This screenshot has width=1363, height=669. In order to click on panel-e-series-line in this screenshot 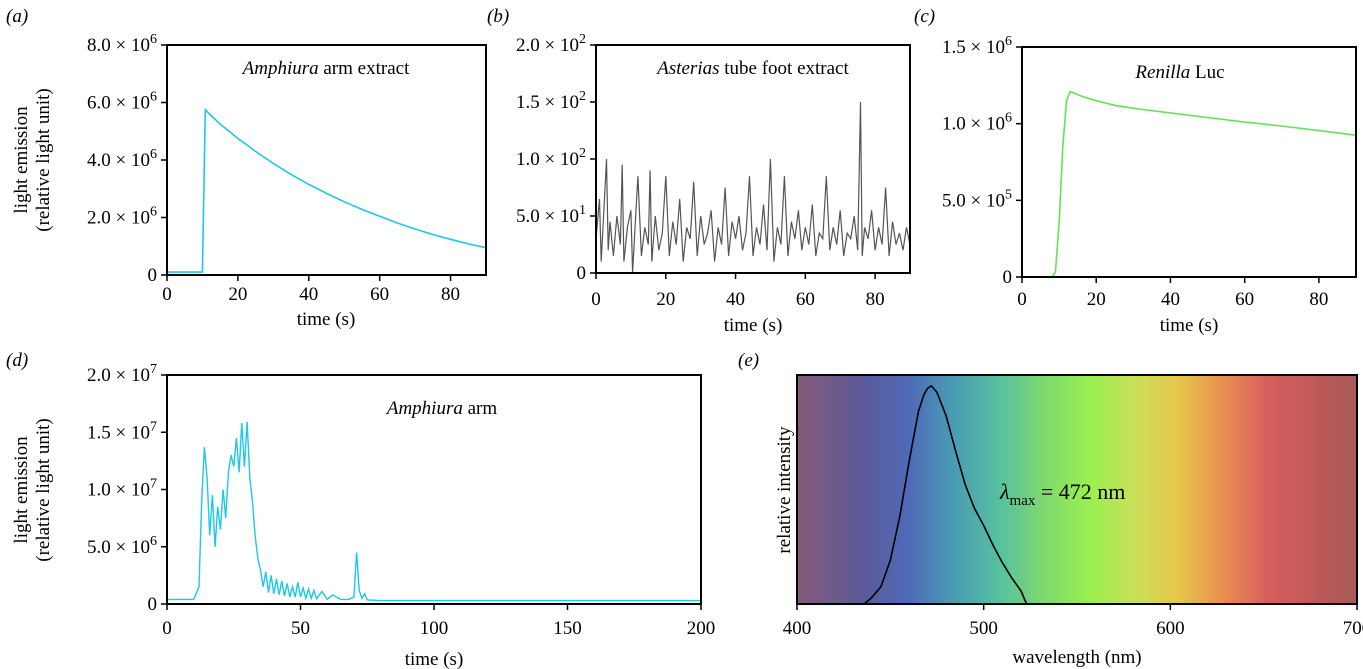, I will do `click(945, 494)`.